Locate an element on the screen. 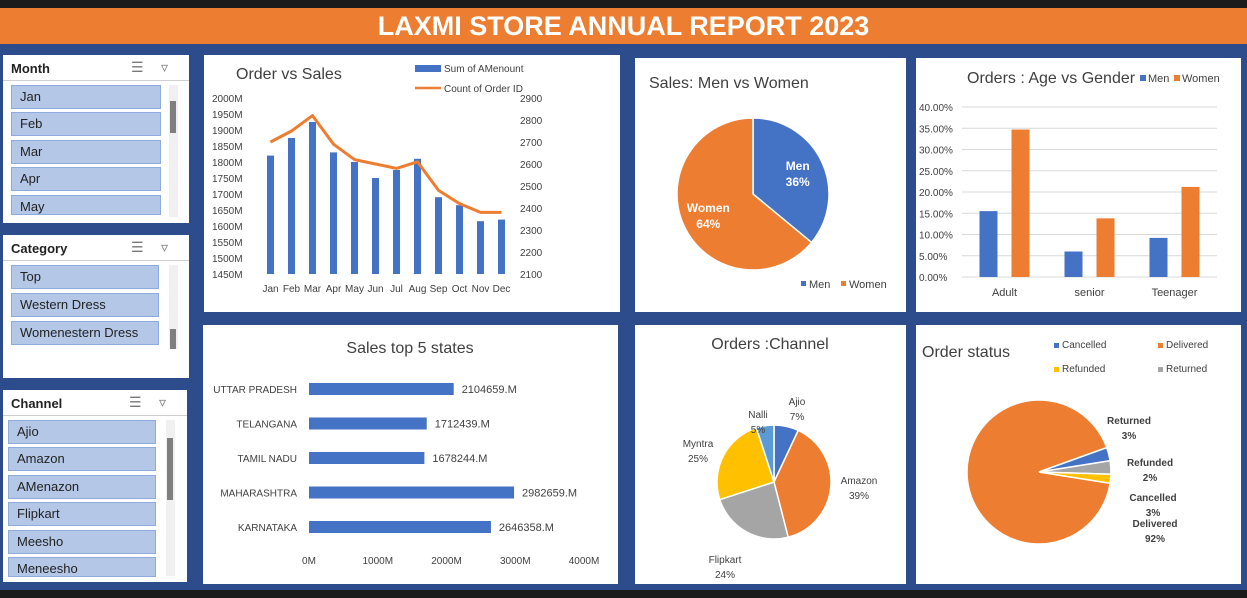 The image size is (1247, 598). left-tick-label: 1850M is located at coordinates (227, 147).